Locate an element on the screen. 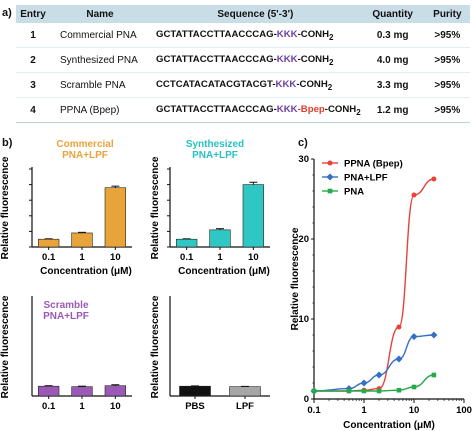 Image resolution: width=474 pixels, height=431 pixels. chart-title: Synthesized is located at coordinates (215, 144).